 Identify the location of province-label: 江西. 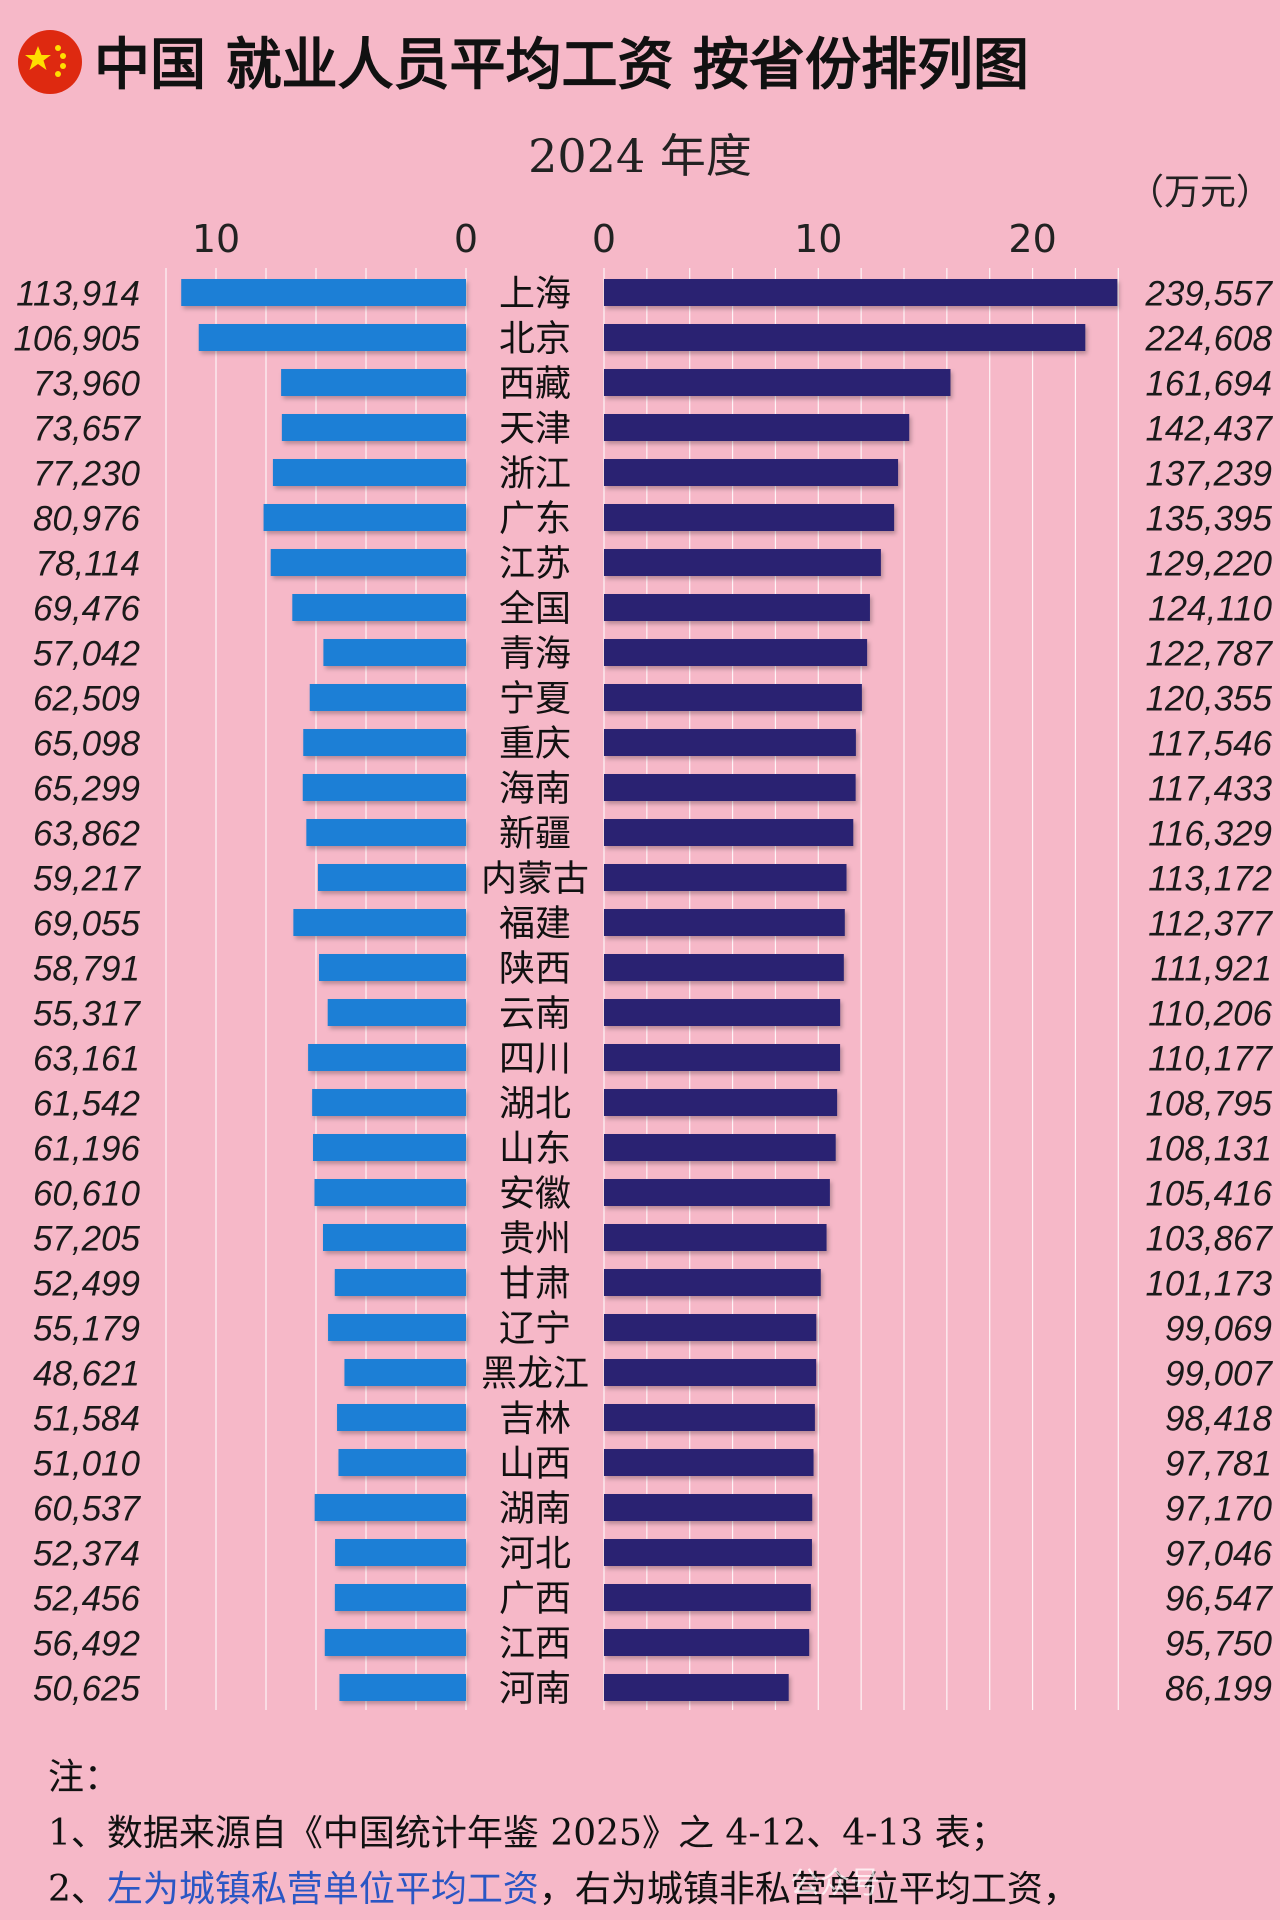
(535, 1644).